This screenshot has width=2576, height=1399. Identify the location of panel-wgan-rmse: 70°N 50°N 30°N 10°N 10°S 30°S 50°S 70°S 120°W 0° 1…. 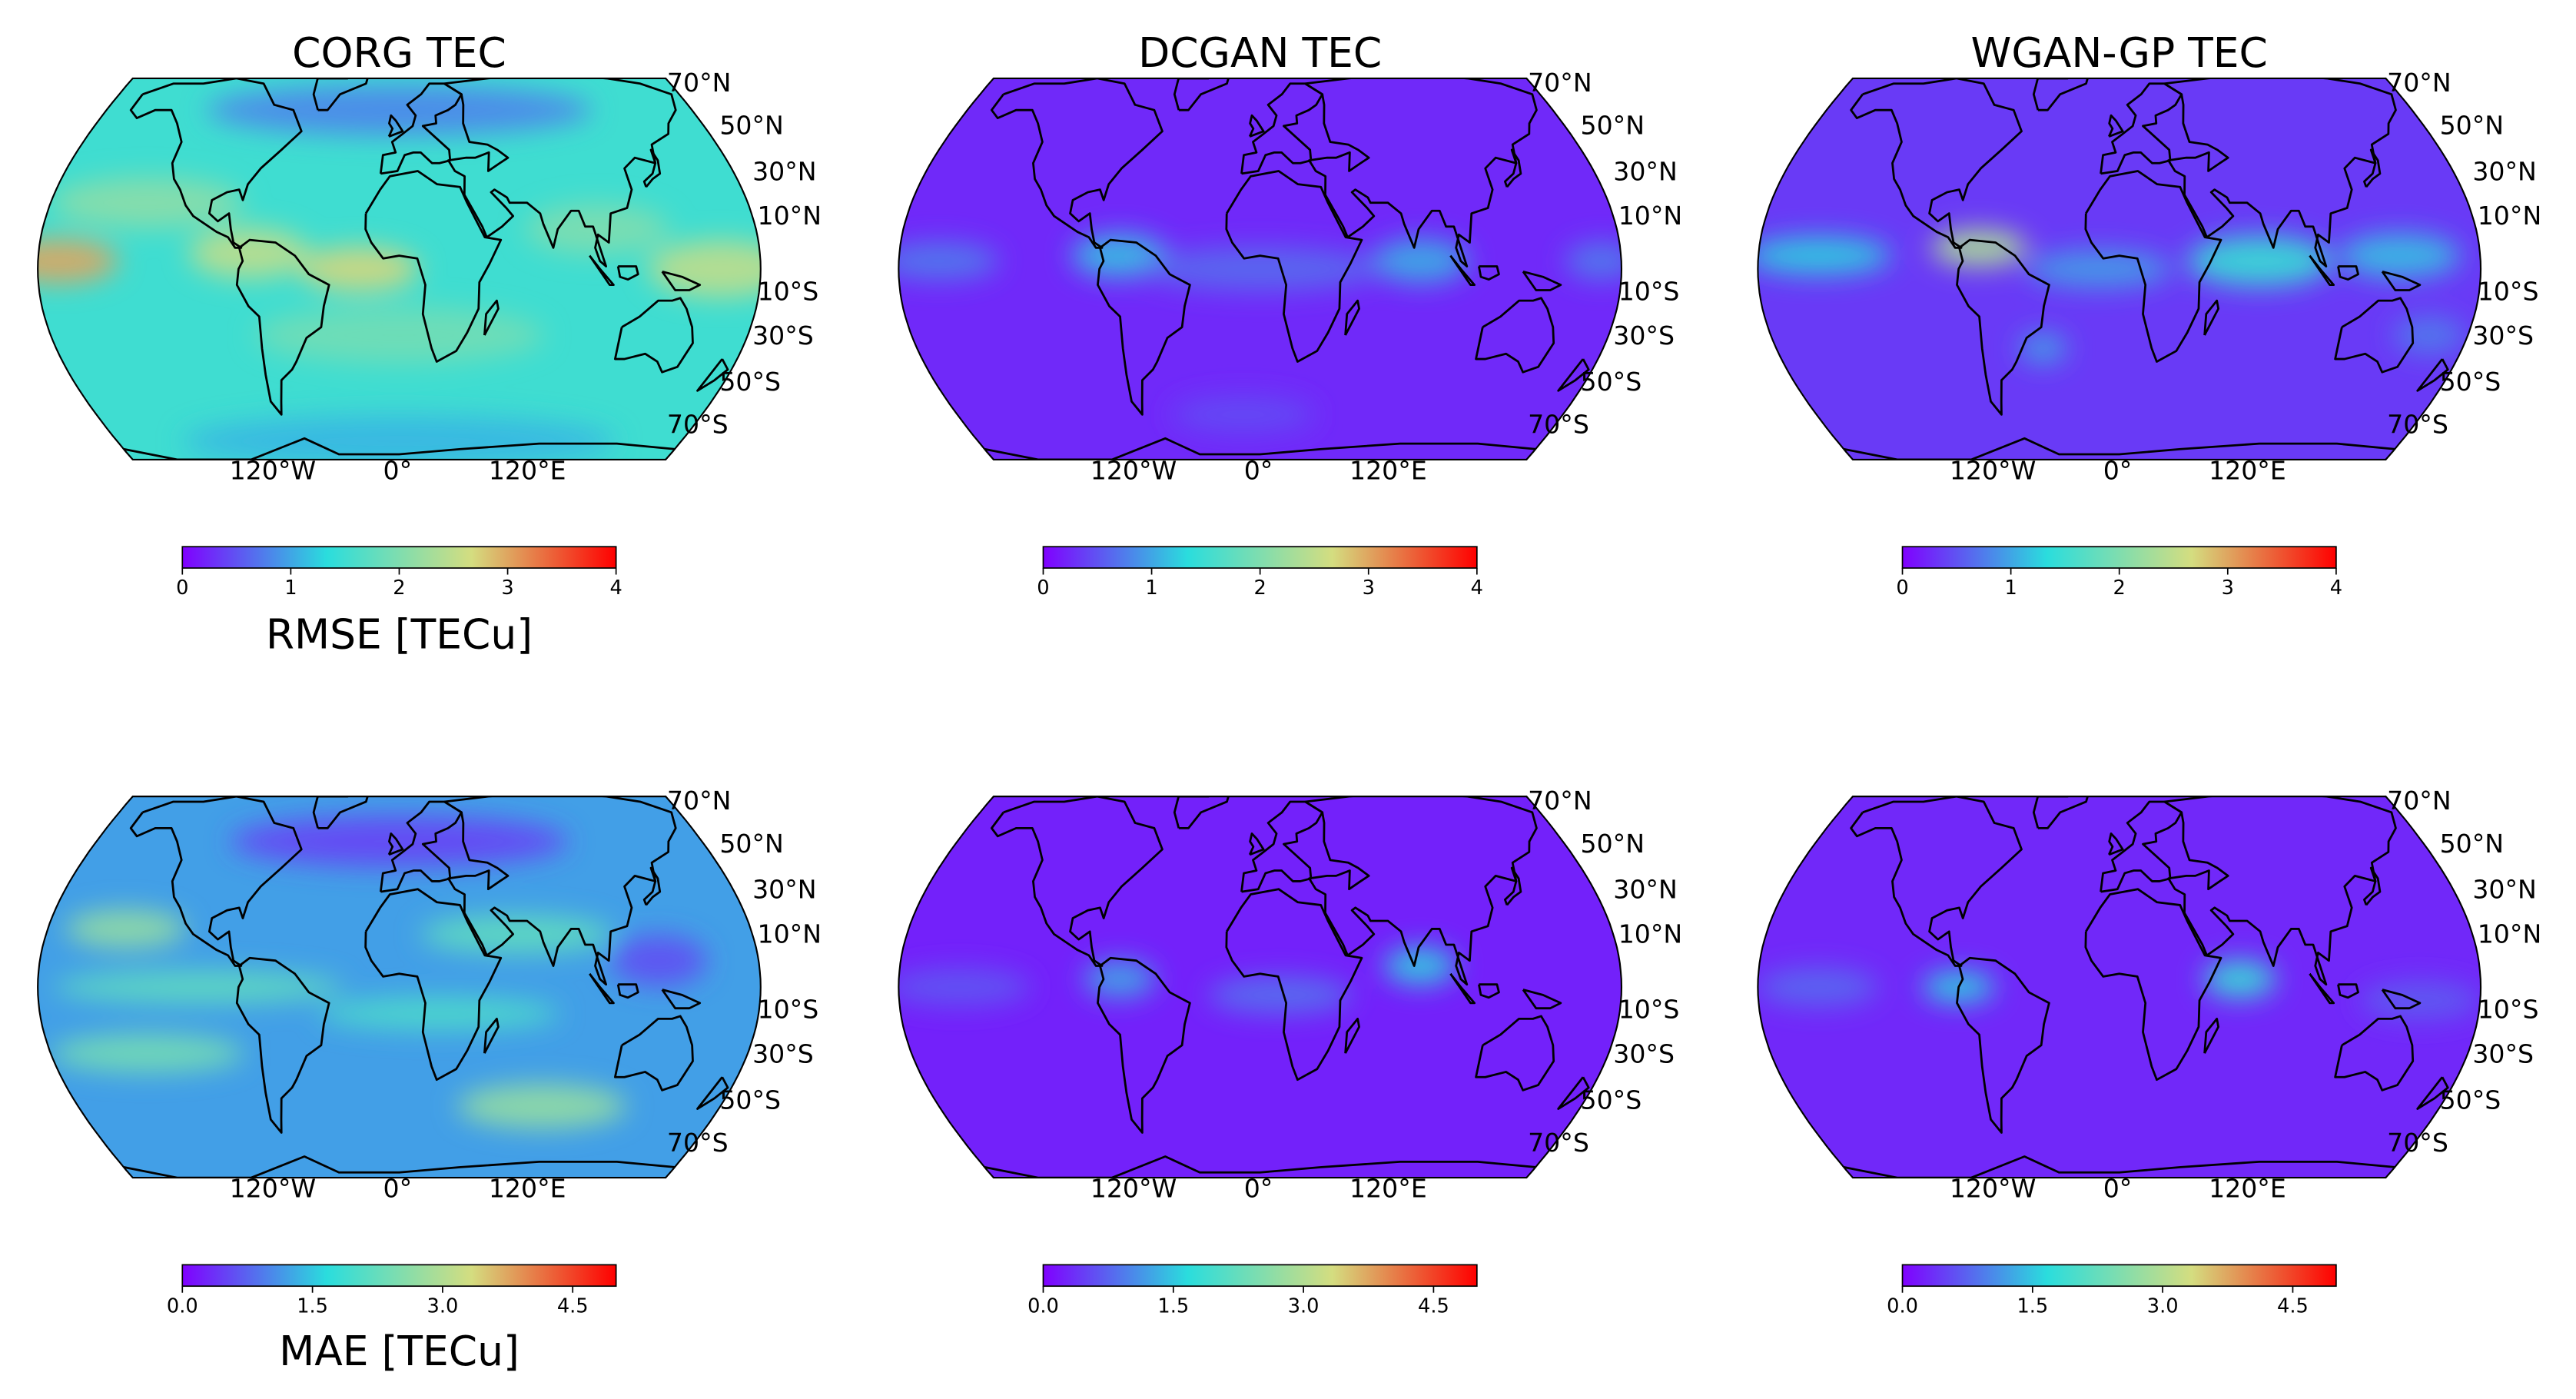
(2149, 334).